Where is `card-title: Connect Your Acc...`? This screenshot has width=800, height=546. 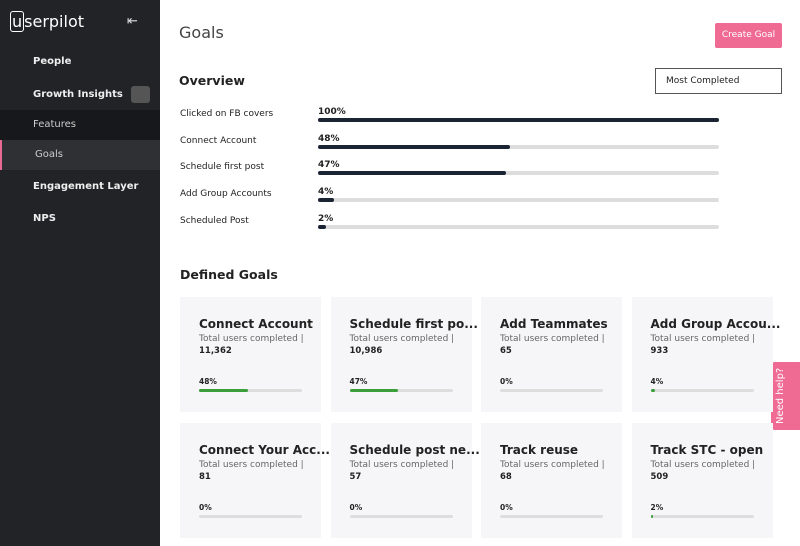 card-title: Connect Your Acc... is located at coordinates (264, 450).